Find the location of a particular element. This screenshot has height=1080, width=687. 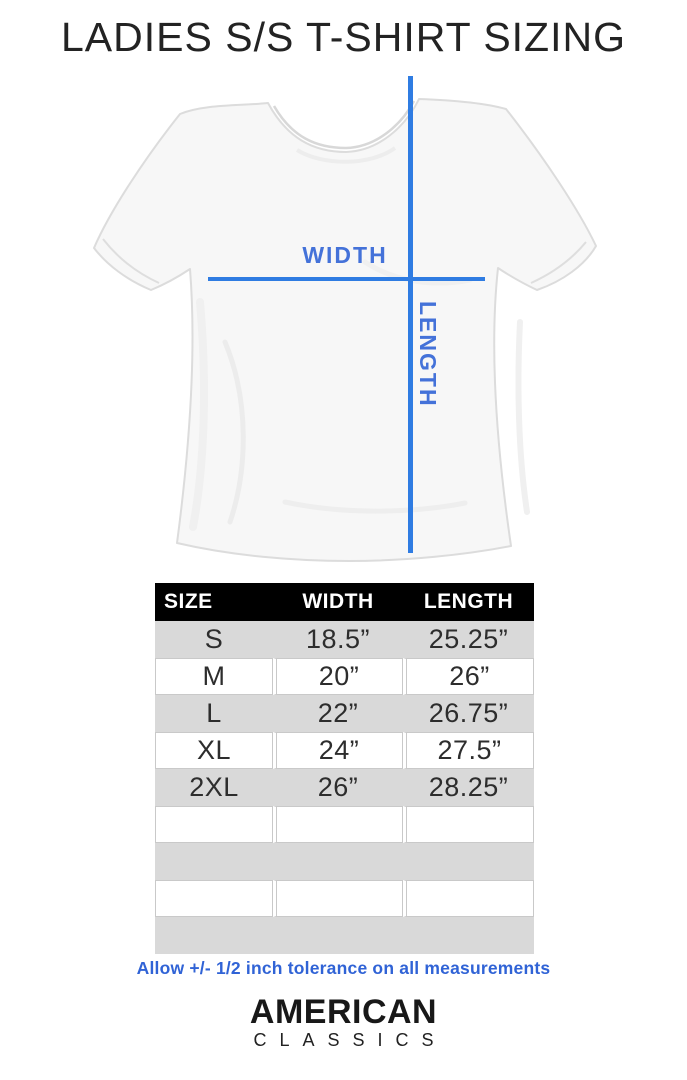

size-table-header: SIZE WIDTH LENGTH is located at coordinates (344, 602).